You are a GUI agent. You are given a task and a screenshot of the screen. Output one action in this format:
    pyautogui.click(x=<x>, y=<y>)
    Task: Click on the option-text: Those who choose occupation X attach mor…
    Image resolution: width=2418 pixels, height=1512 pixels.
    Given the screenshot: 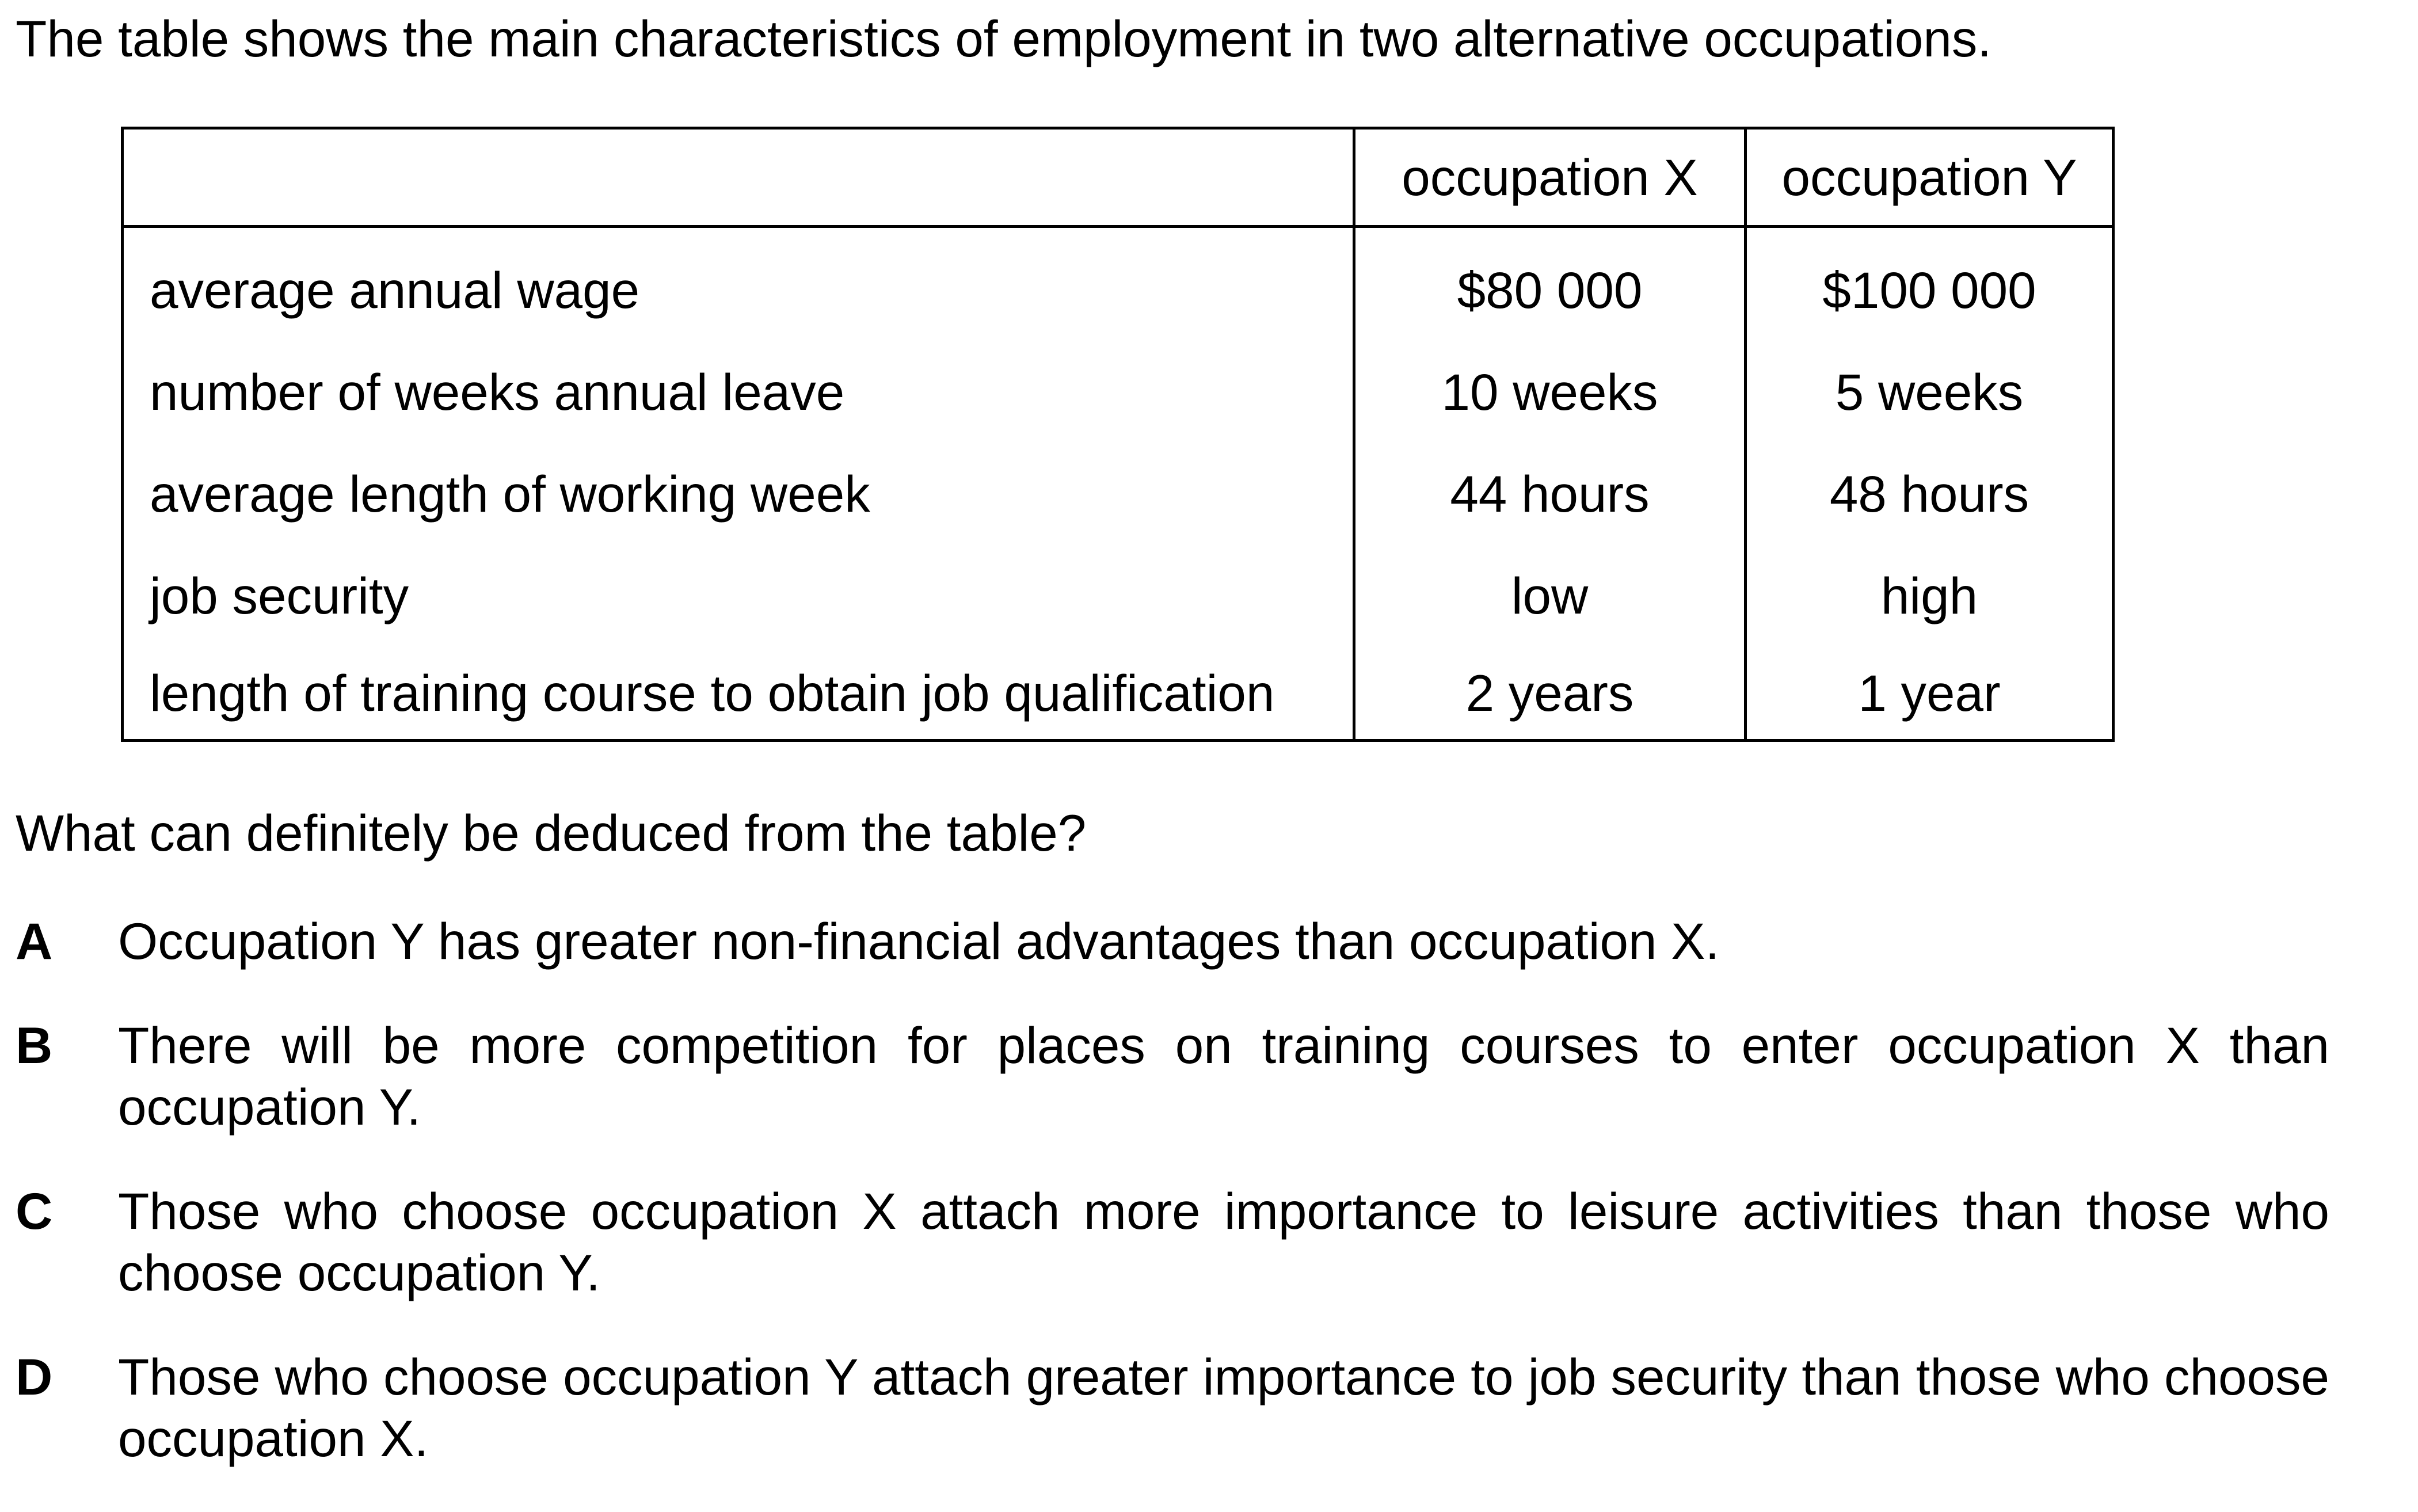 What is the action you would take?
    pyautogui.click(x=1223, y=1241)
    